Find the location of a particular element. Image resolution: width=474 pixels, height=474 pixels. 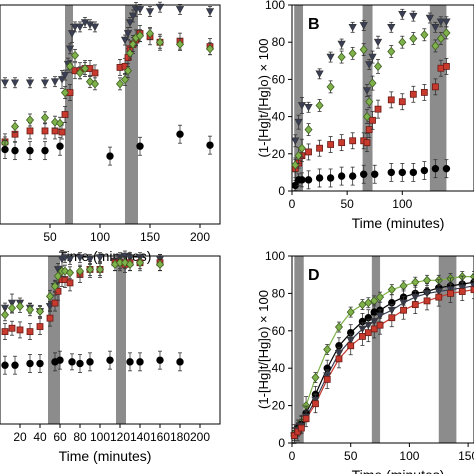

x-axis-label: Time (minutes) is located at coordinates (398, 223).